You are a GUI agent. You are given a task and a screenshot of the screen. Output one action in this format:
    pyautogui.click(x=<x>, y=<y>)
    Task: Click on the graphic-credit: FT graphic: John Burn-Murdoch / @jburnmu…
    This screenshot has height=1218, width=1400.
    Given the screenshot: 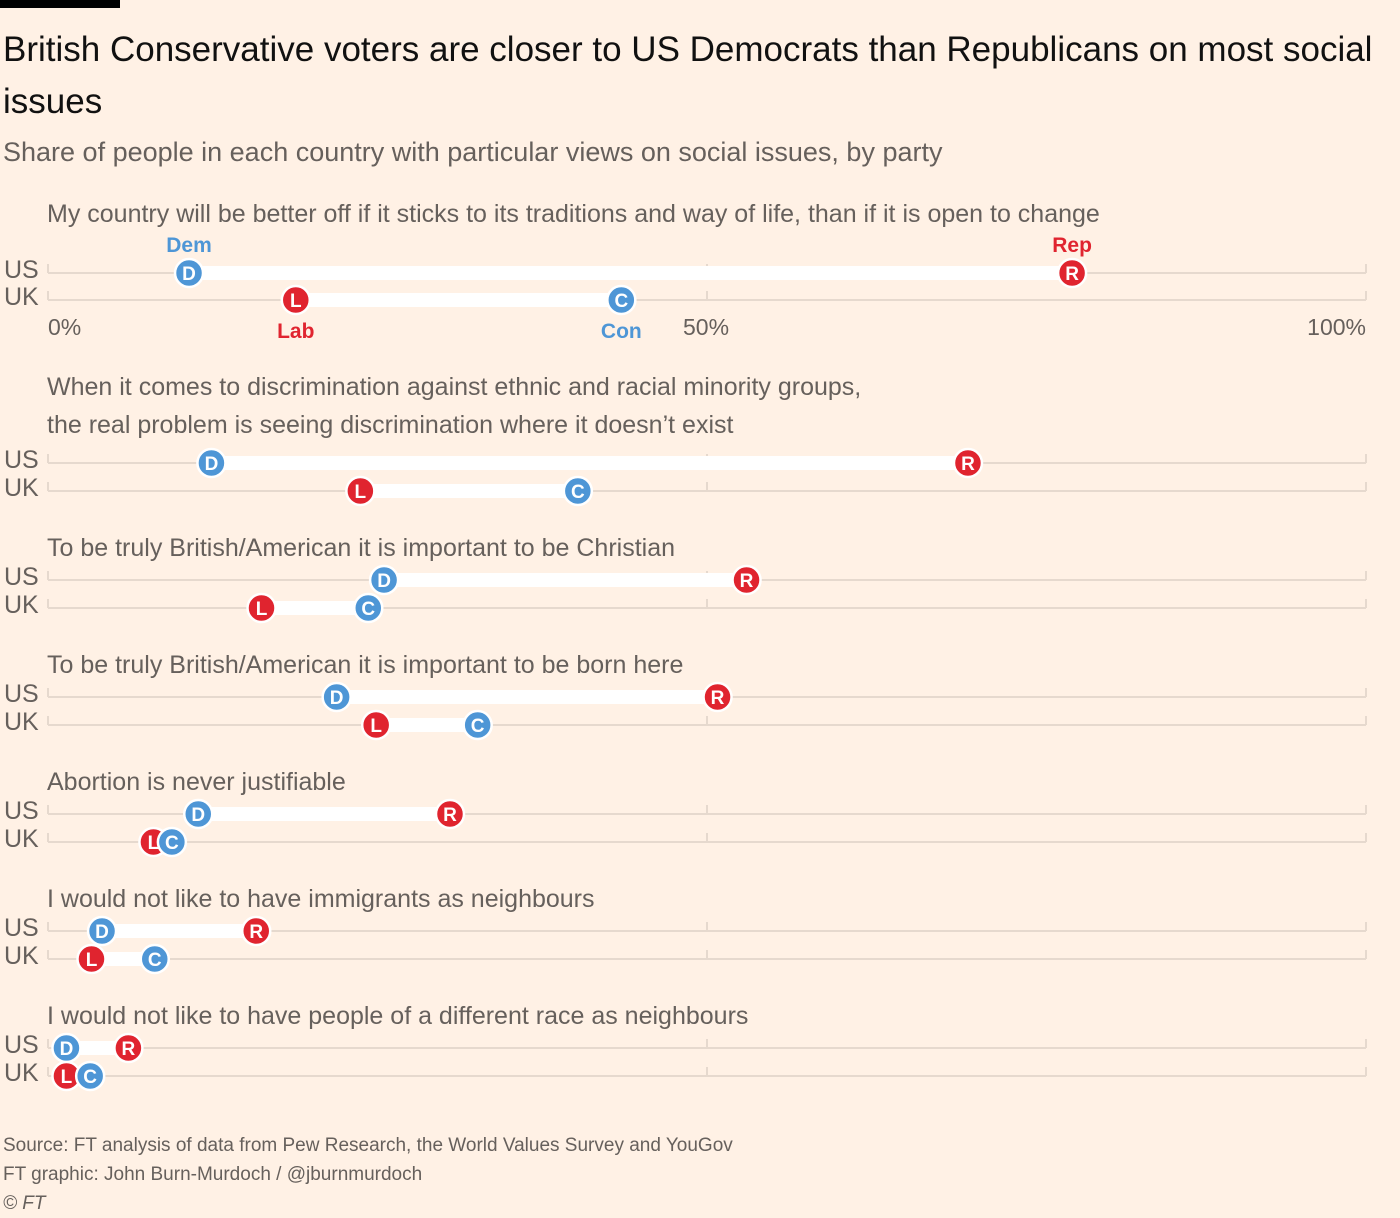 What is the action you would take?
    pyautogui.click(x=213, y=1174)
    